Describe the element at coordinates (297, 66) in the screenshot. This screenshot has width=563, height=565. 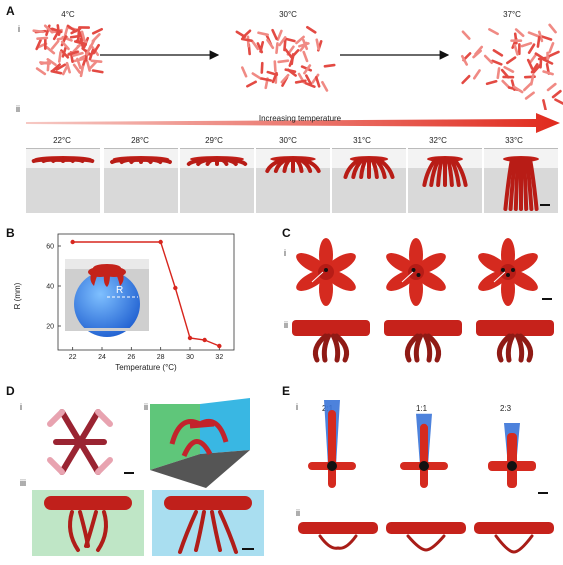
I see `particle-illustrations` at that location.